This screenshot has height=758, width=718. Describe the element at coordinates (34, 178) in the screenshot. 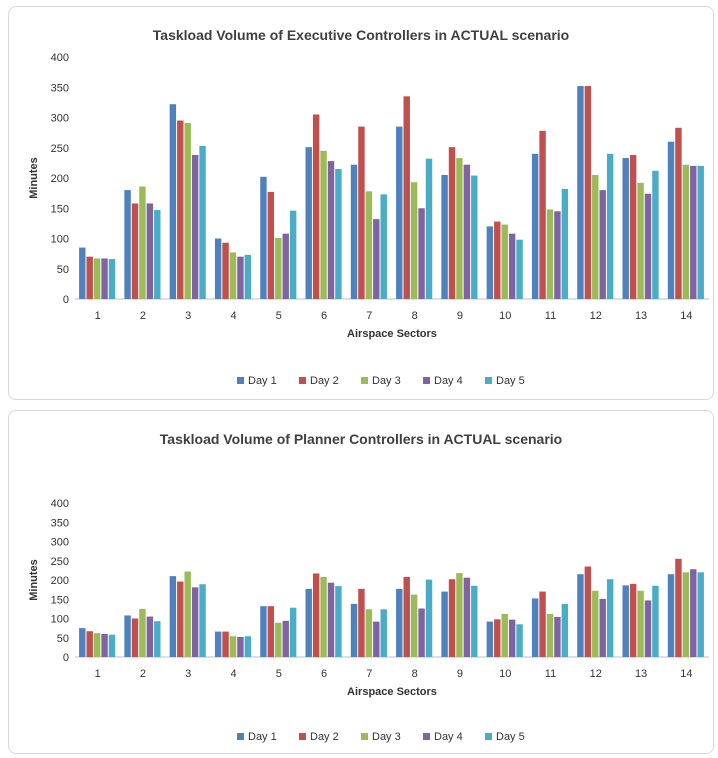

I see `y-axis-title: Minutes` at that location.